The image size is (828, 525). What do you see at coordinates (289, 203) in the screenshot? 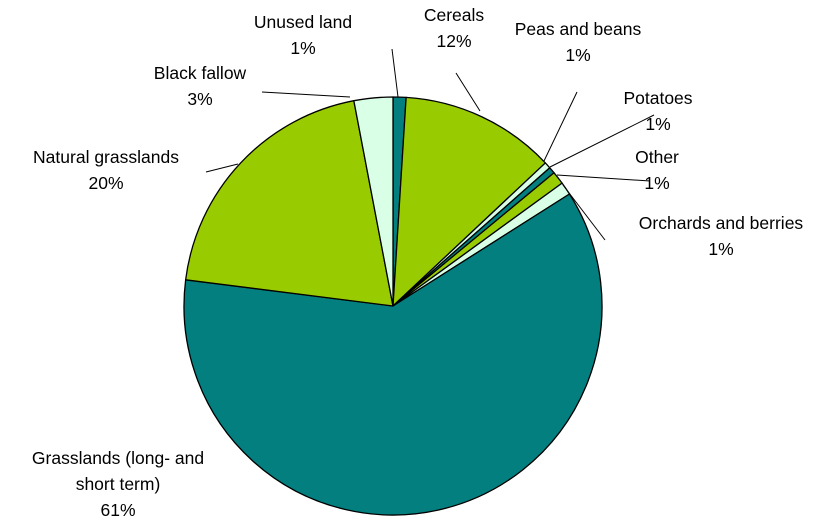
I see `pie-slice-natural-grasslands` at bounding box center [289, 203].